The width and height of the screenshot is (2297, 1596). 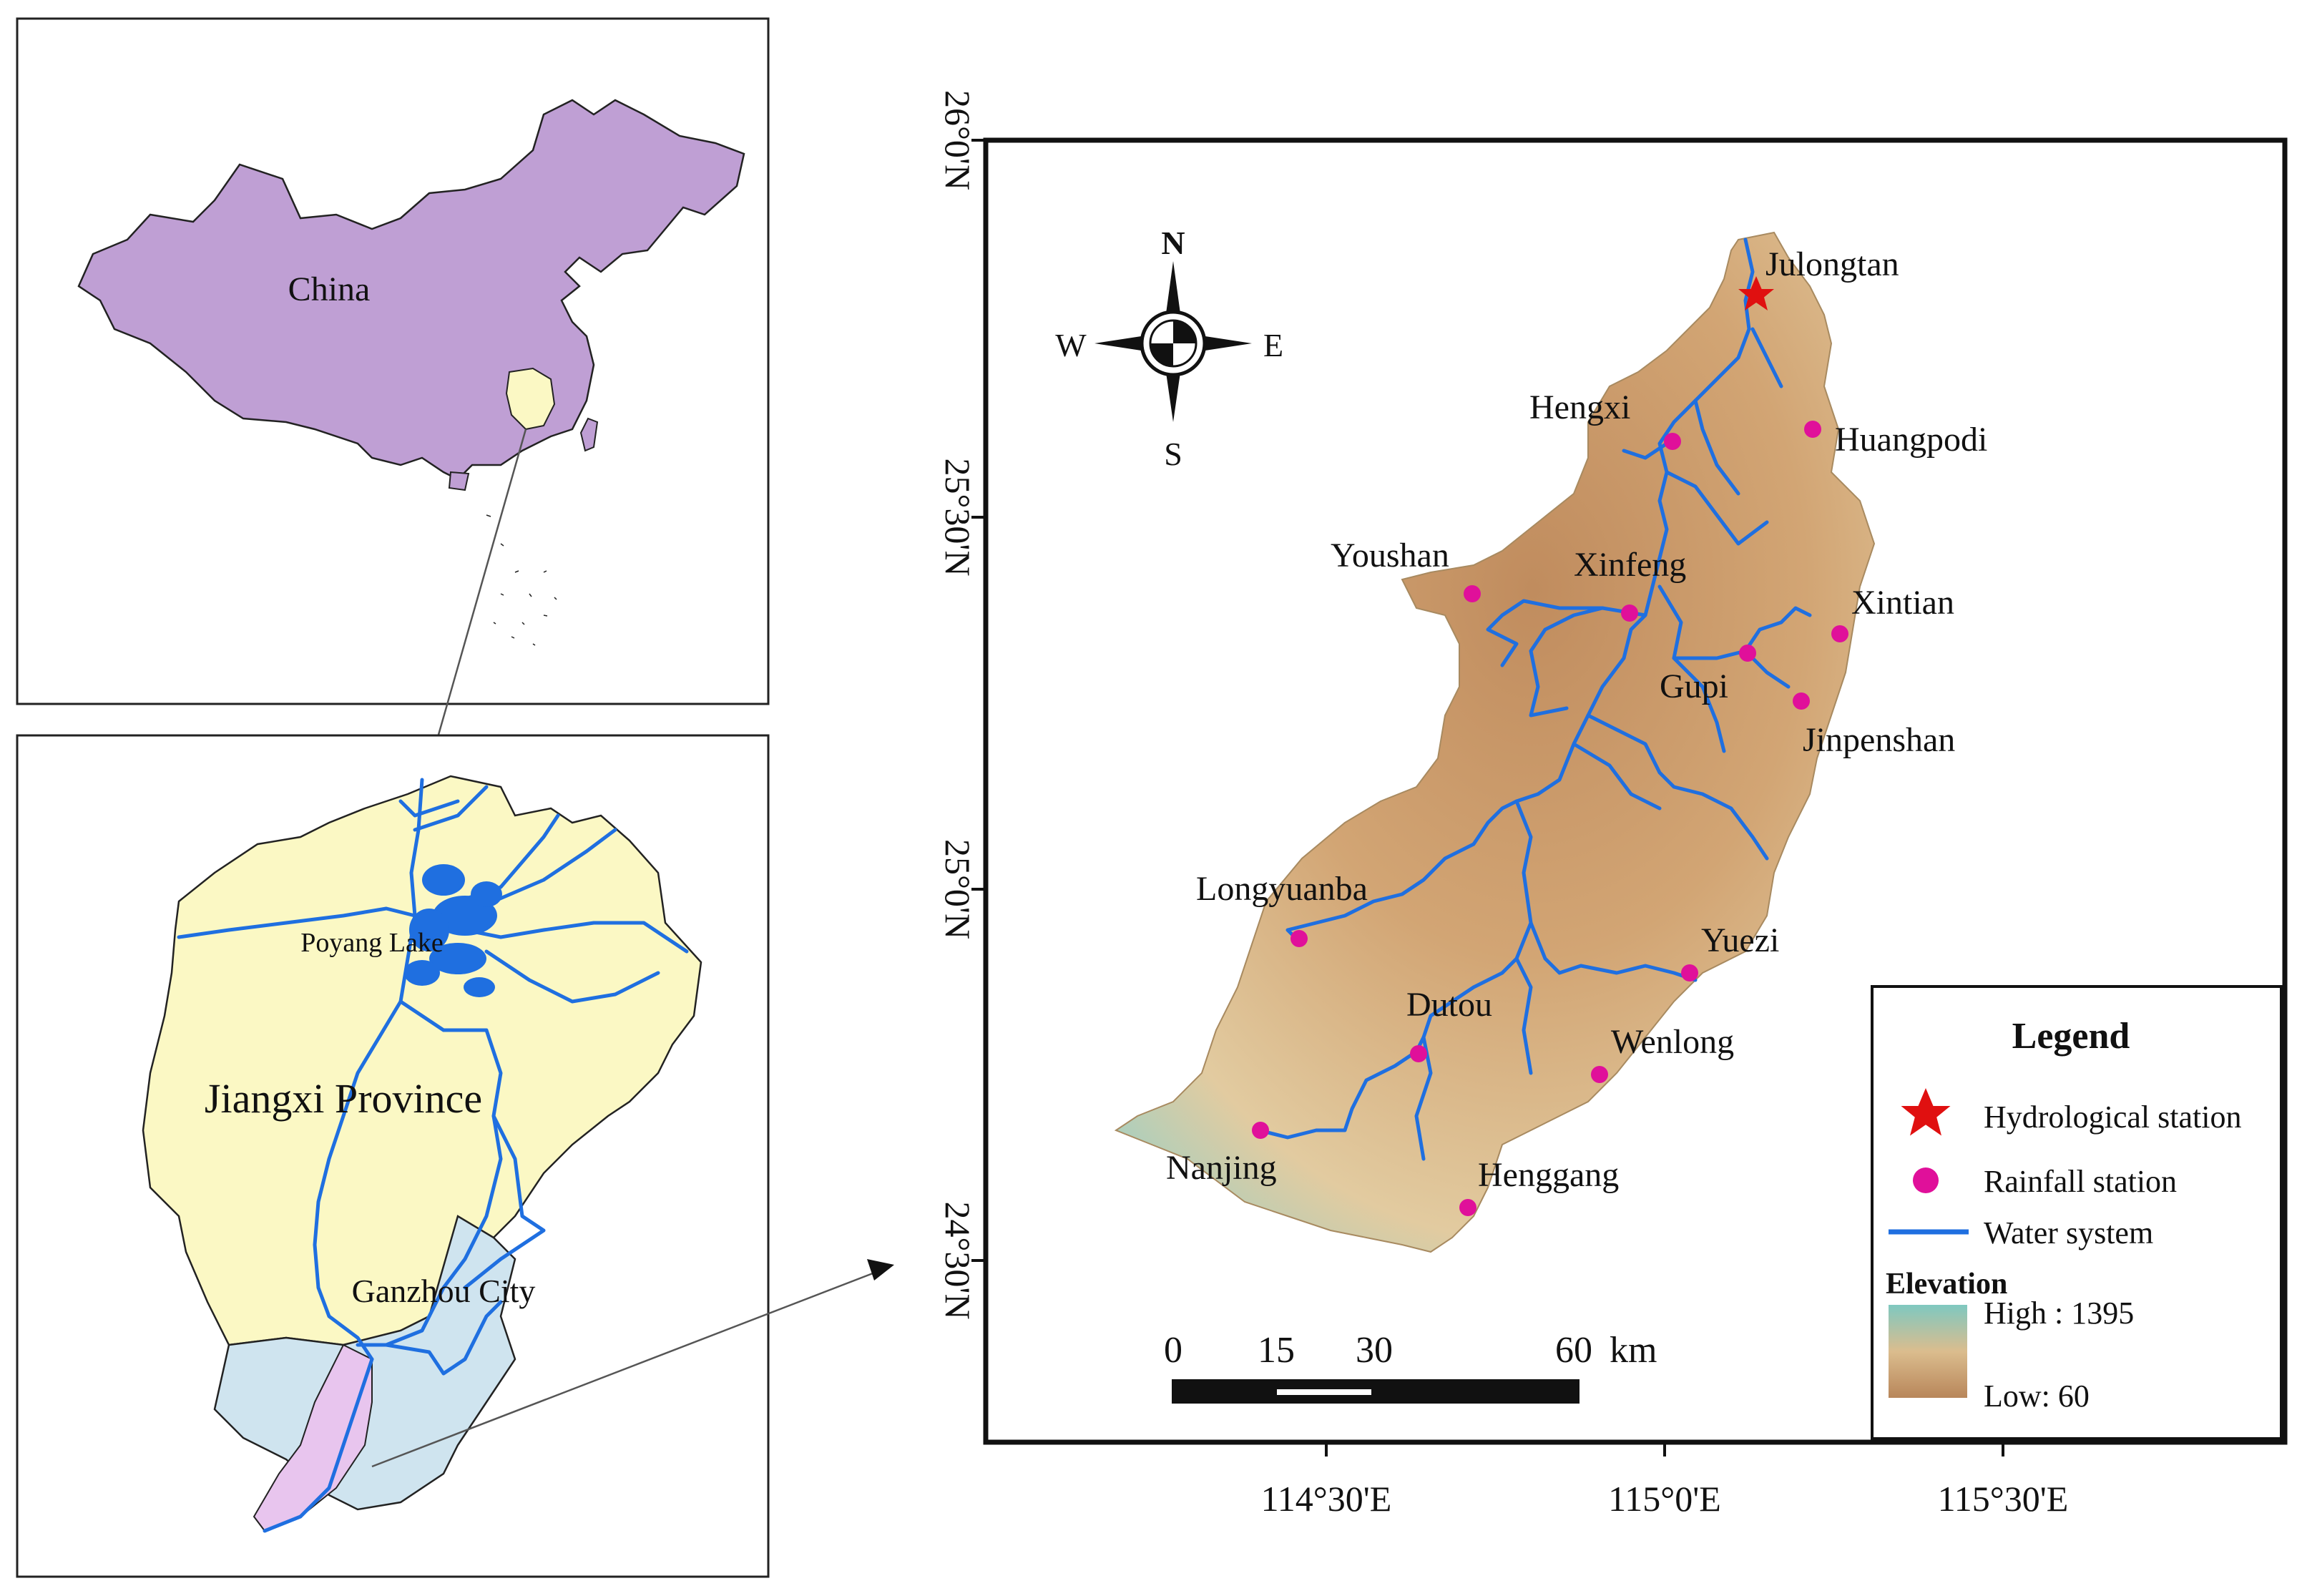 What do you see at coordinates (475, 604) in the screenshot?
I see `china-to-jiangxi-connector` at bounding box center [475, 604].